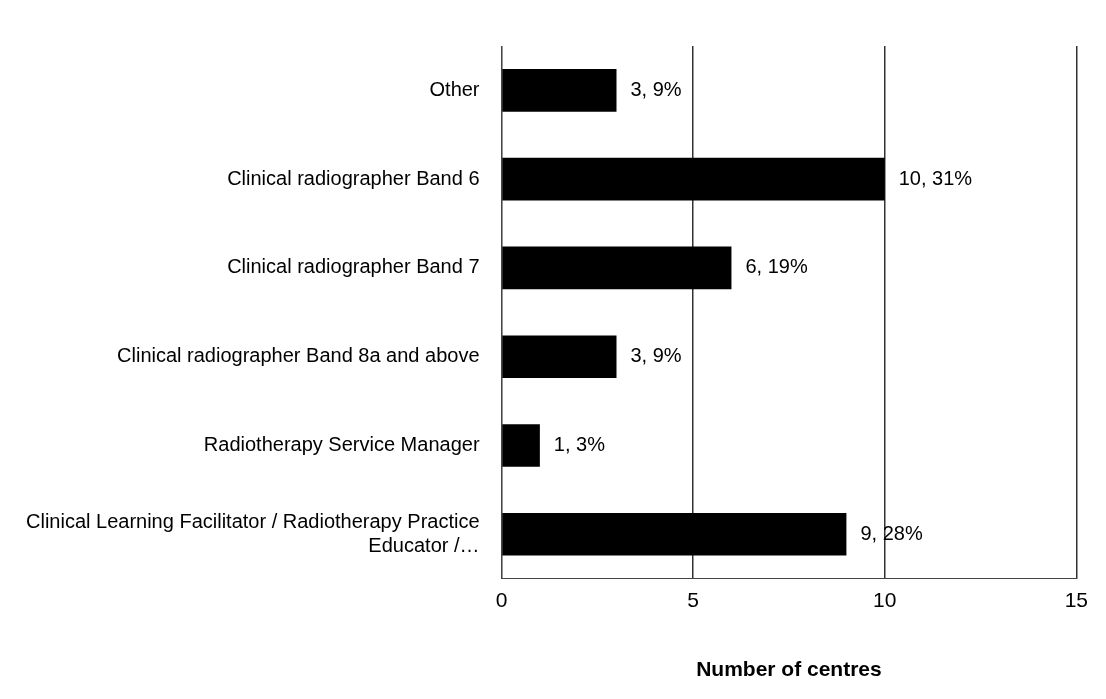  Describe the element at coordinates (341, 443) in the screenshot. I see `y-tick-label: Radiotherapy Service Manager` at that location.